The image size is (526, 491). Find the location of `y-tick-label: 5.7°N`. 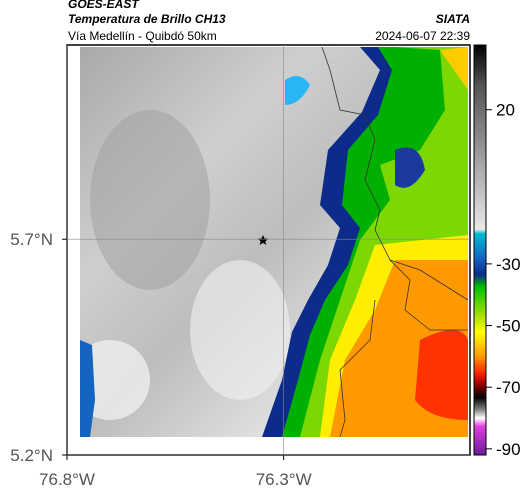

y-tick-label: 5.7°N is located at coordinates (31, 239).